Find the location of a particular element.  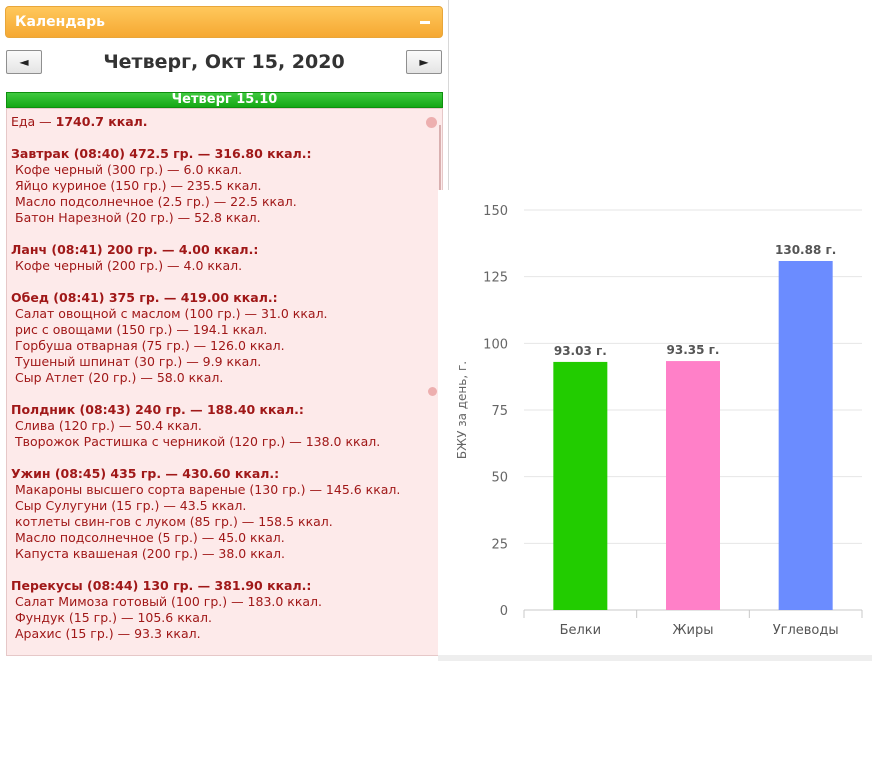

y-axis-label: БЖУ за день, г. is located at coordinates (462, 410).